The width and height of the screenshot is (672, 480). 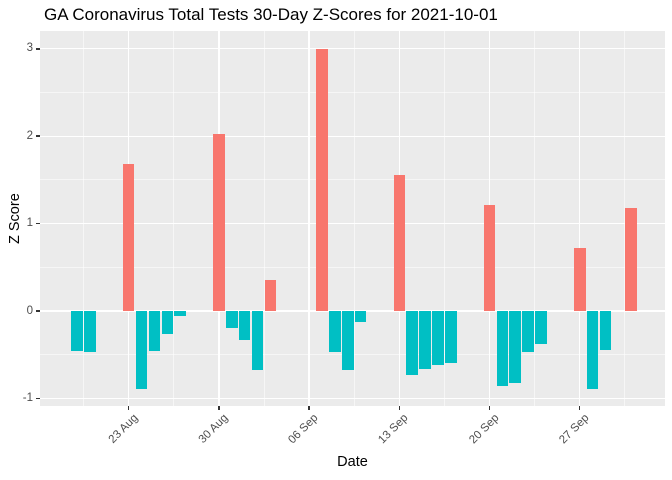 I want to click on x-tick-label: 27 Sep, so click(x=574, y=429).